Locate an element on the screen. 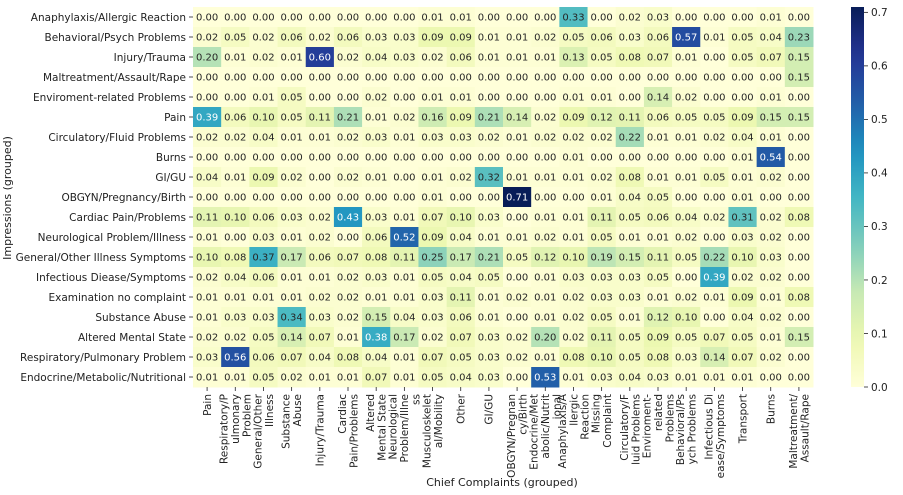  x-tick-label: Pain is located at coordinates (208, 405).